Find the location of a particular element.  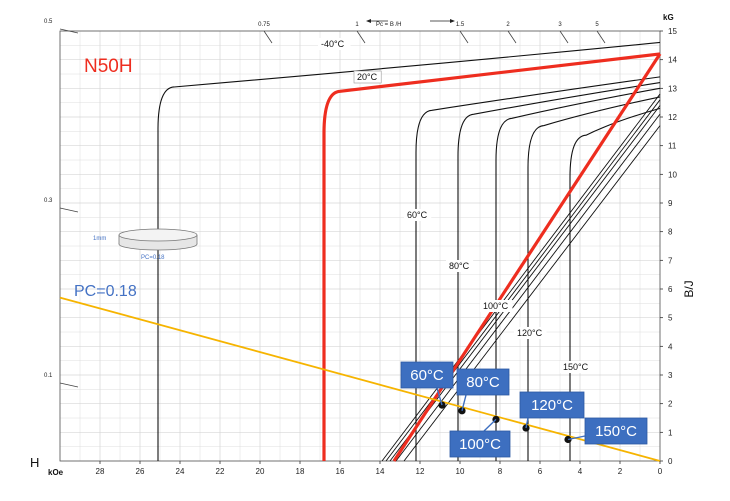

x-tick-label: 16 is located at coordinates (340, 471).